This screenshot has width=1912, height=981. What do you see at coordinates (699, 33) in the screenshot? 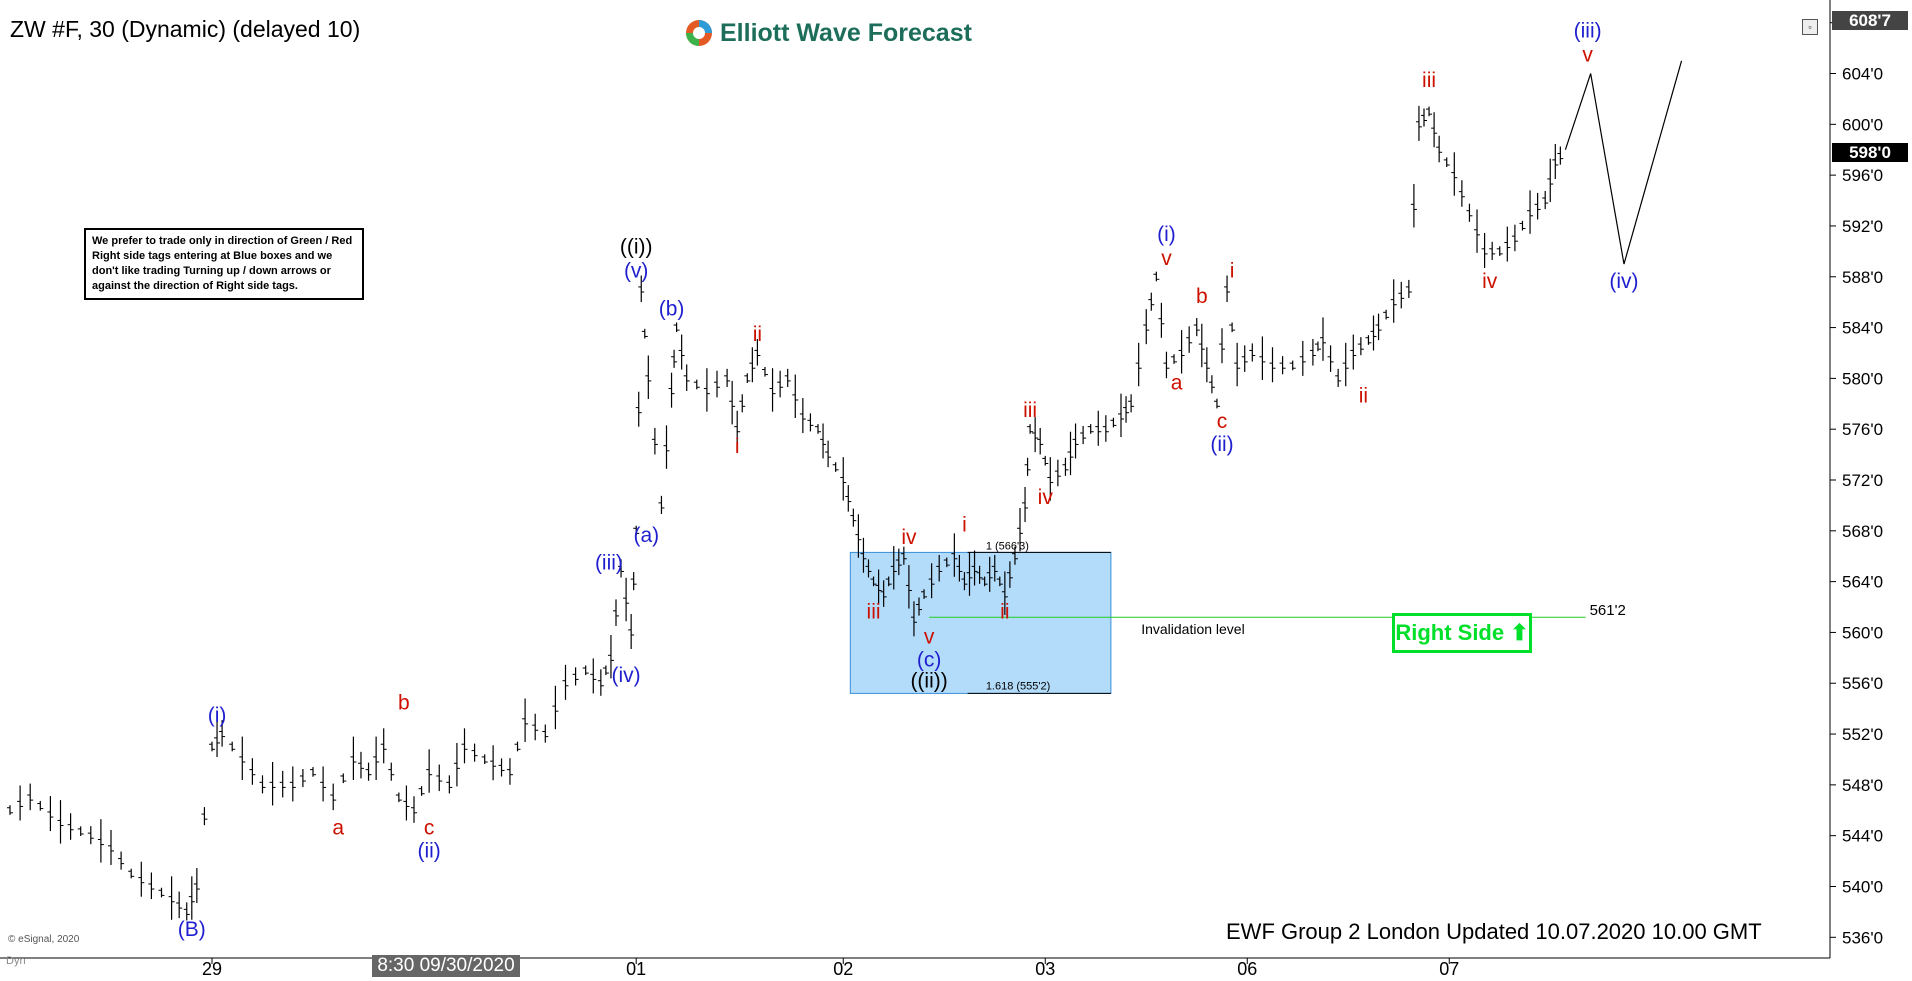
I see `logo-icon` at bounding box center [699, 33].